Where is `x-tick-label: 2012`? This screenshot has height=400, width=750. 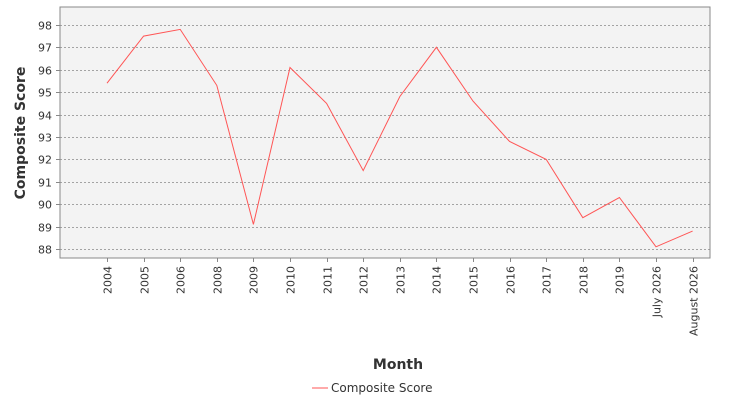 x-tick-label: 2012 is located at coordinates (364, 280).